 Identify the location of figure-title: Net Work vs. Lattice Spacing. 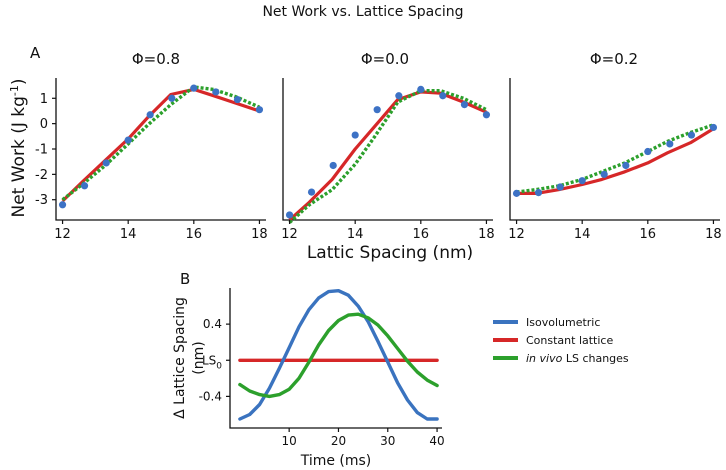
(362, 12).